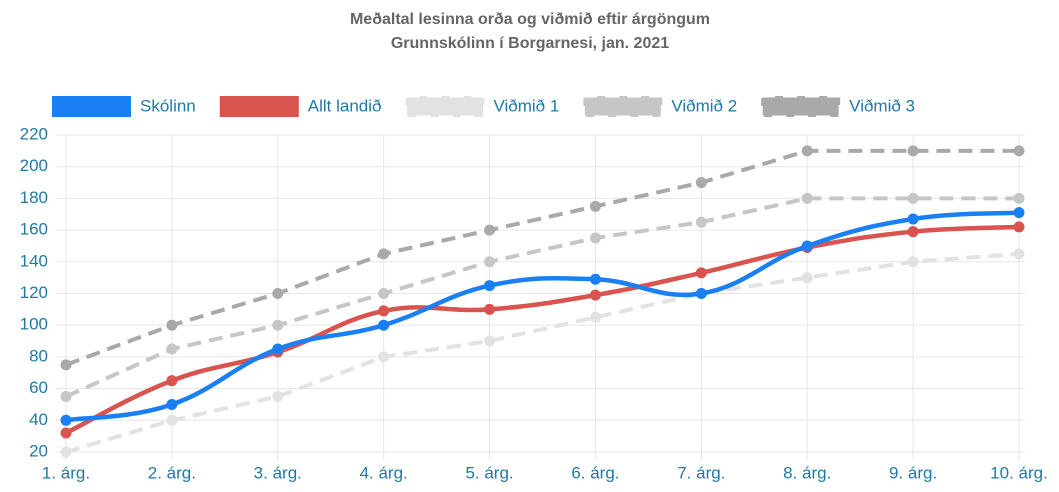 The width and height of the screenshot is (1059, 492). What do you see at coordinates (66, 472) in the screenshot?
I see `x-tick-label: 1. árg.` at bounding box center [66, 472].